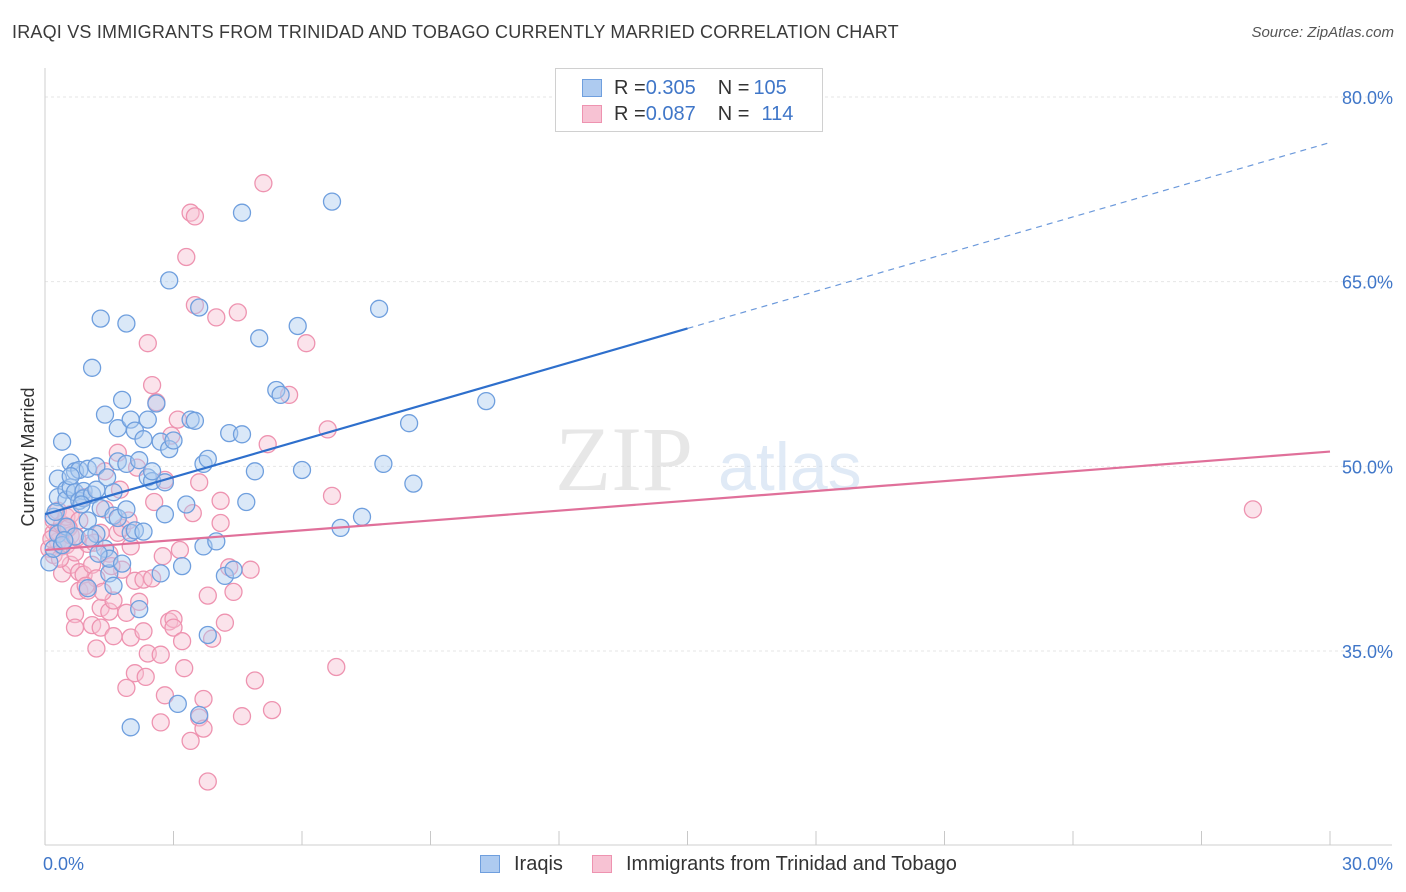  I want to click on bottom-legend-label-trinidad: Immigrants from Trinidad and Tobago, so click(791, 863).